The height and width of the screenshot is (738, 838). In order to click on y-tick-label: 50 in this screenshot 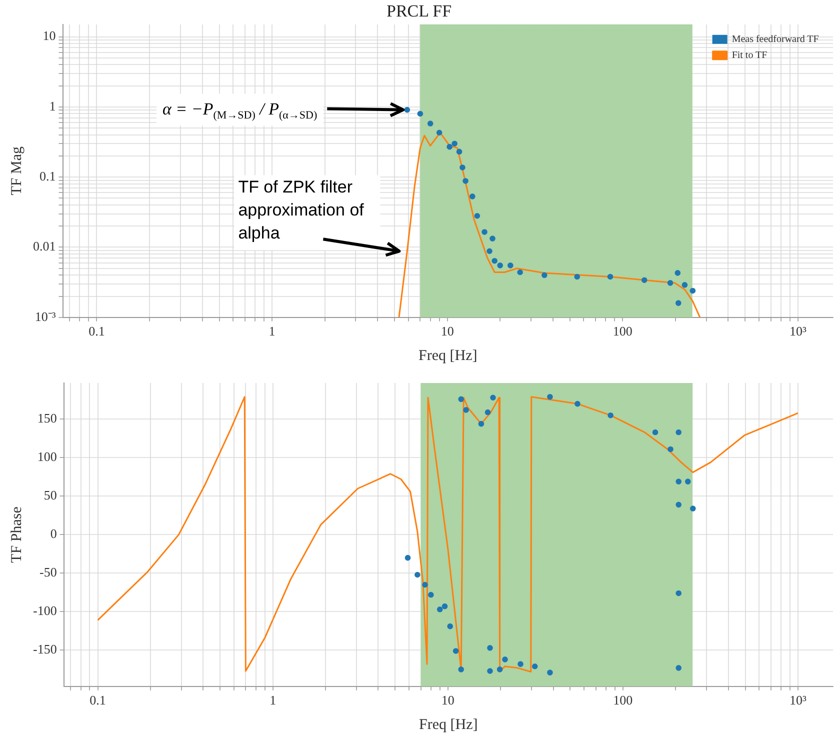, I will do `click(50, 495)`.